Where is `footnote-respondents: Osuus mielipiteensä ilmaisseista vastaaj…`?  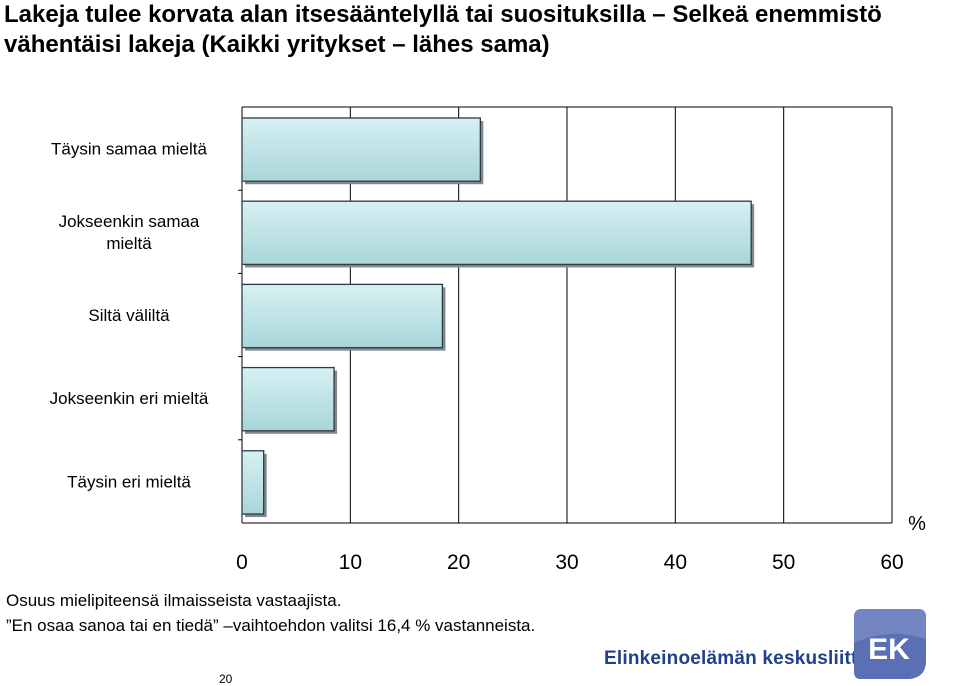 footnote-respondents: Osuus mielipiteensä ilmaisseista vastaaj… is located at coordinates (174, 600).